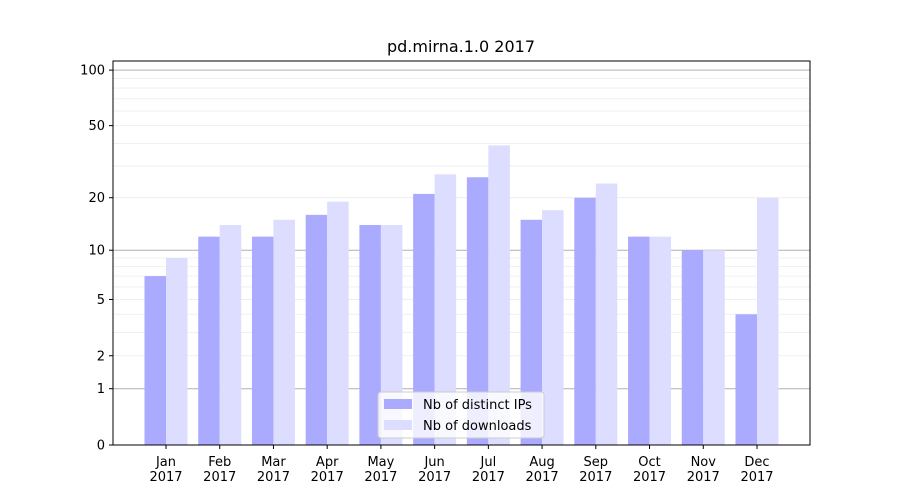 The image size is (900, 504). Describe the element at coordinates (461, 46) in the screenshot. I see `chart-title: pd.mirna.1.0 2017` at that location.